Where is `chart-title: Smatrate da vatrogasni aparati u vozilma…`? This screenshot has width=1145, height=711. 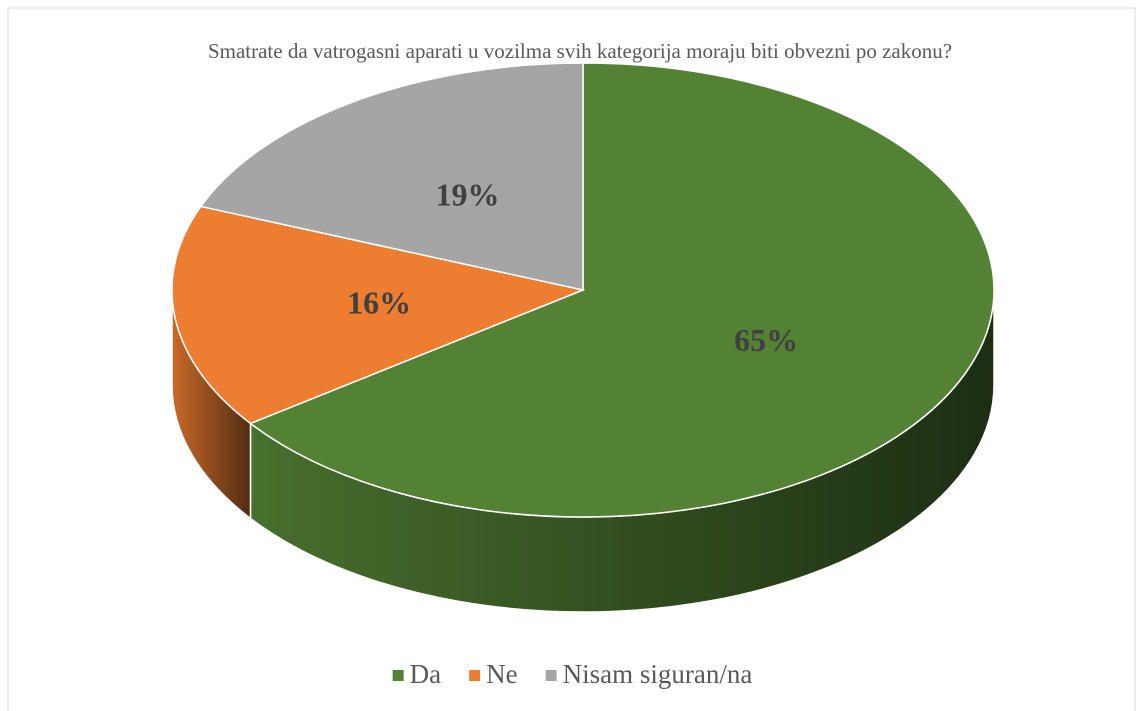
chart-title: Smatrate da vatrogasni aparati u vozilma… is located at coordinates (580, 51).